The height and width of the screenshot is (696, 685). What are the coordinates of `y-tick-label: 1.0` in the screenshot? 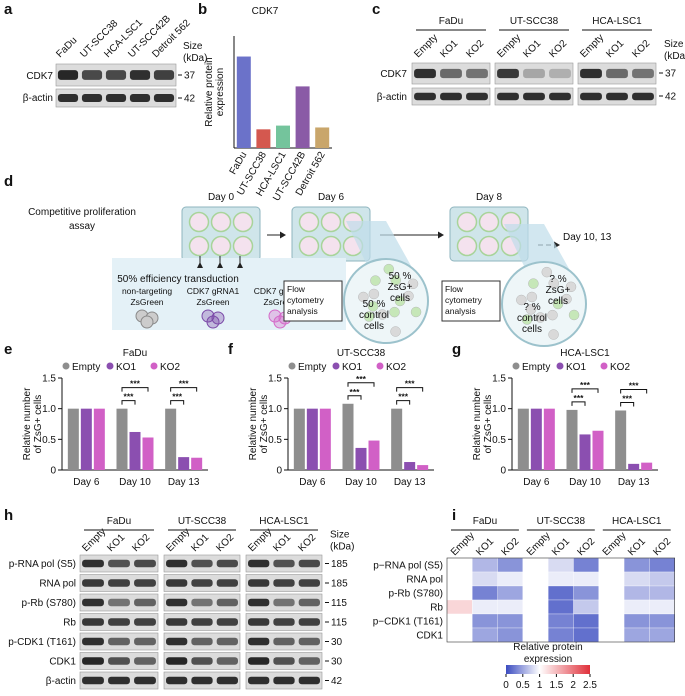 It's located at (275, 409).